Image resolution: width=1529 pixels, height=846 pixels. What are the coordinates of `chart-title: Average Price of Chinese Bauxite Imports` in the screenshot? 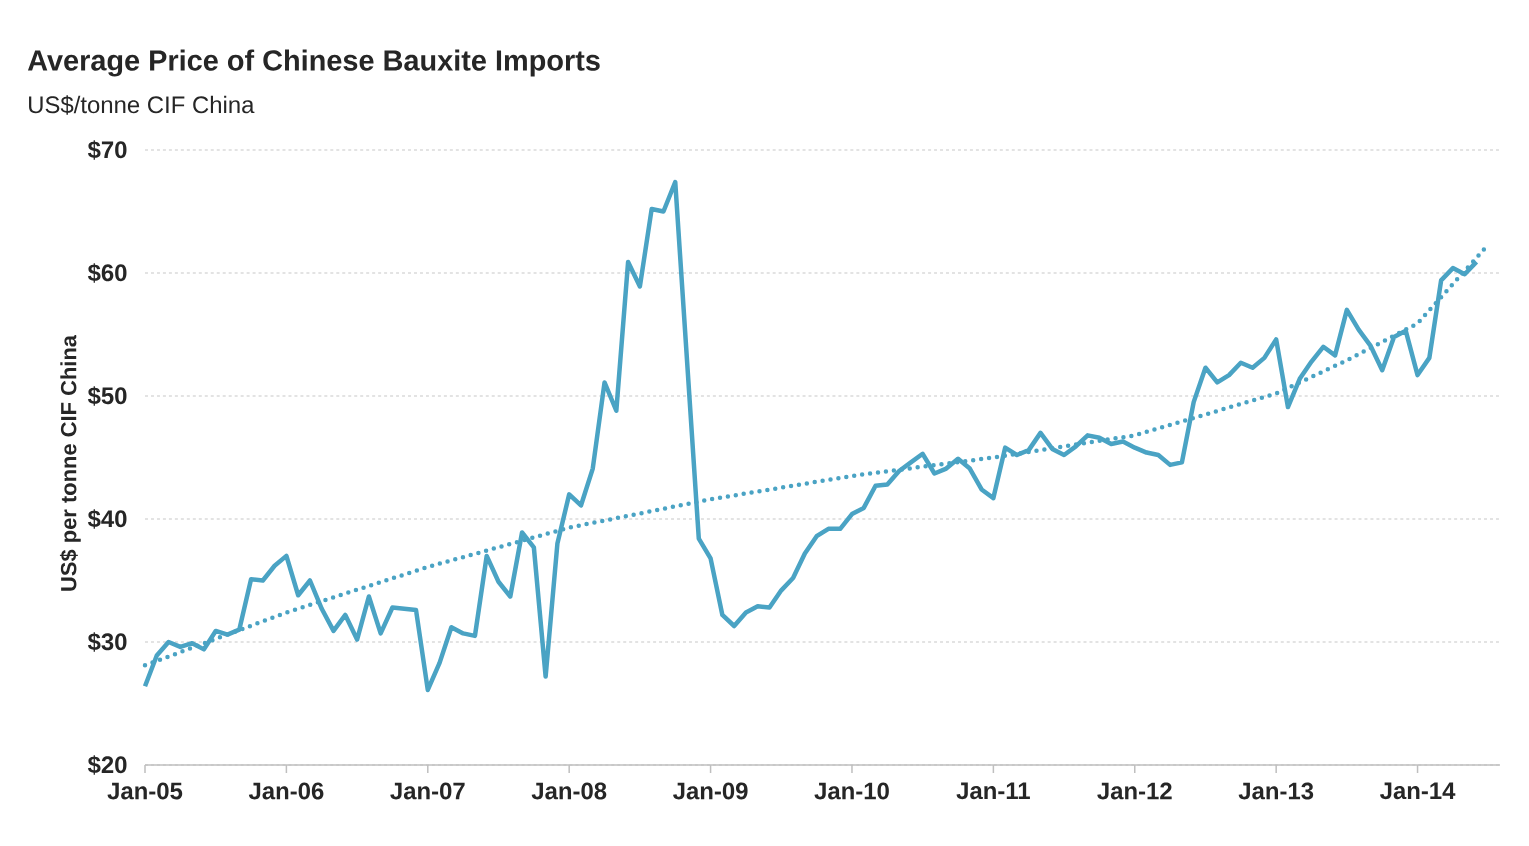 It's located at (313, 63).